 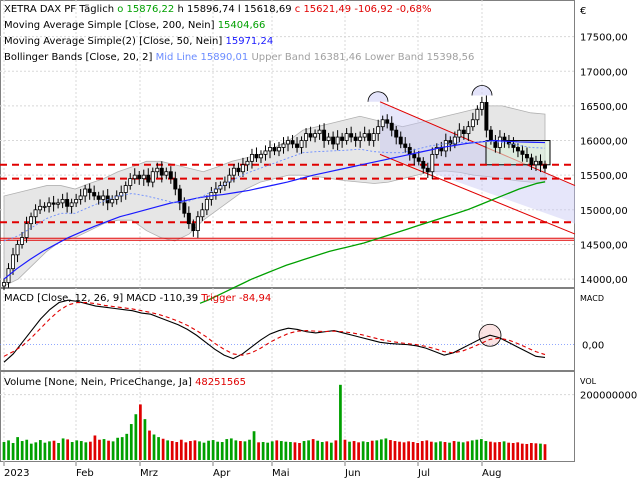 What do you see at coordinates (80, 298) in the screenshot?
I see `legend-macd-params: [Close, 12, 26, 9]` at bounding box center [80, 298].